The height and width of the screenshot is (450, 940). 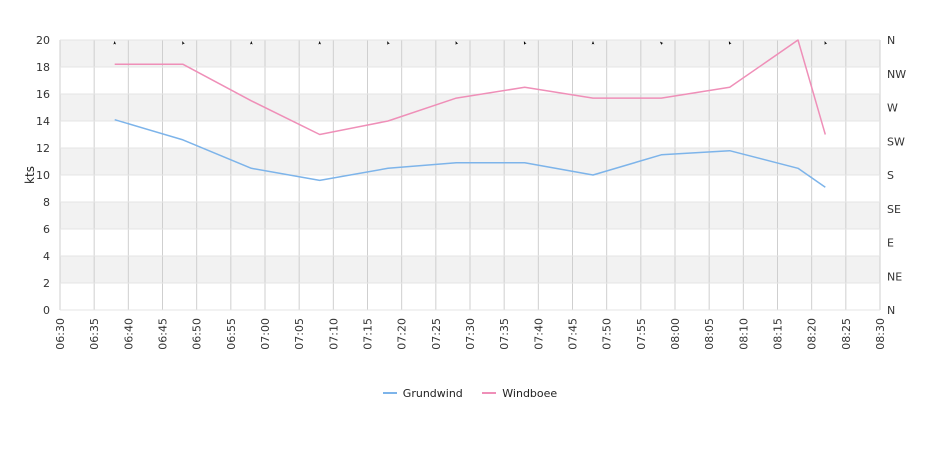 I want to click on y-tick-label: 0, so click(x=46, y=310).